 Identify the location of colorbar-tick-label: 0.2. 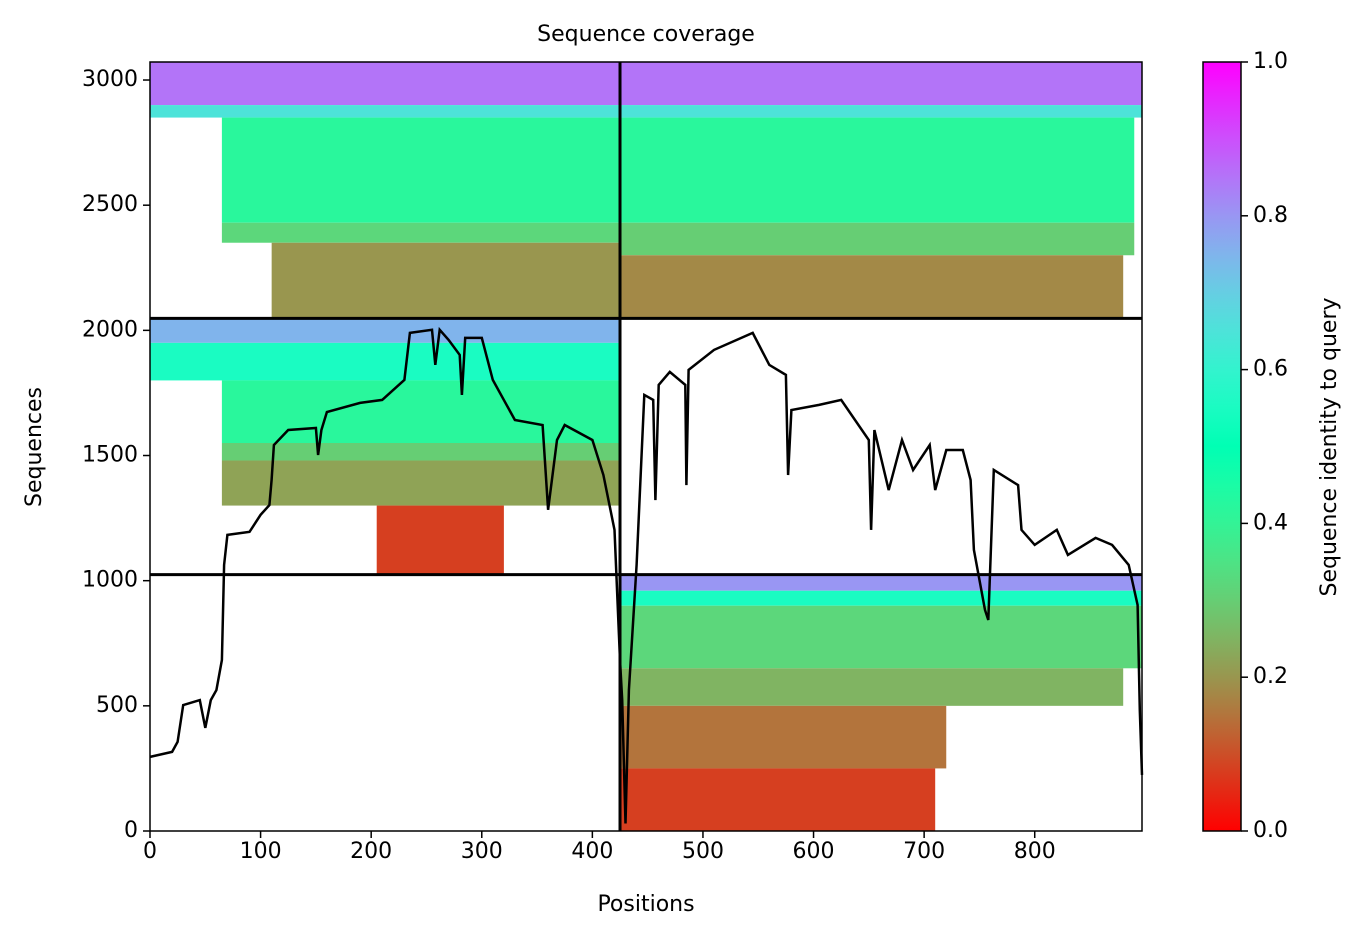
(1270, 676).